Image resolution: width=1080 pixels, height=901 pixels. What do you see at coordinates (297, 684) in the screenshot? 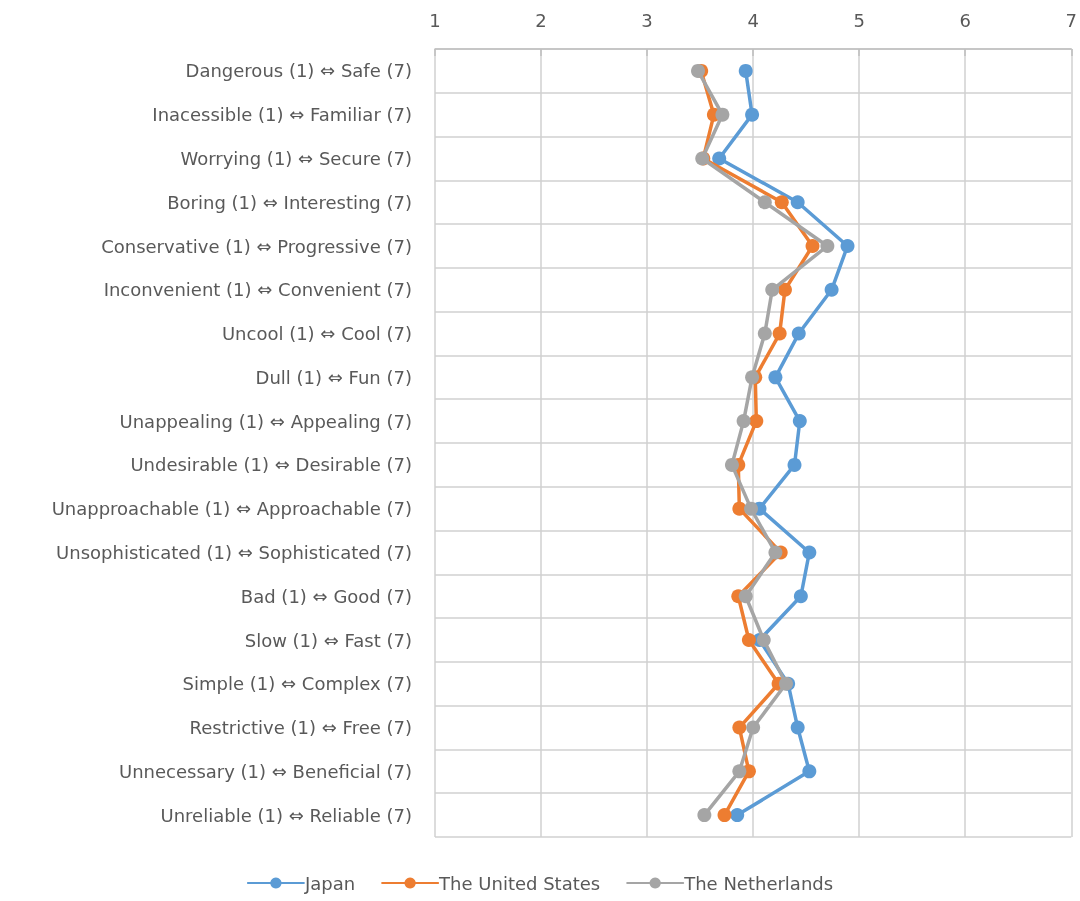
I see `y-tick-label: Simple (1) ⇔ Complex (7)` at bounding box center [297, 684].